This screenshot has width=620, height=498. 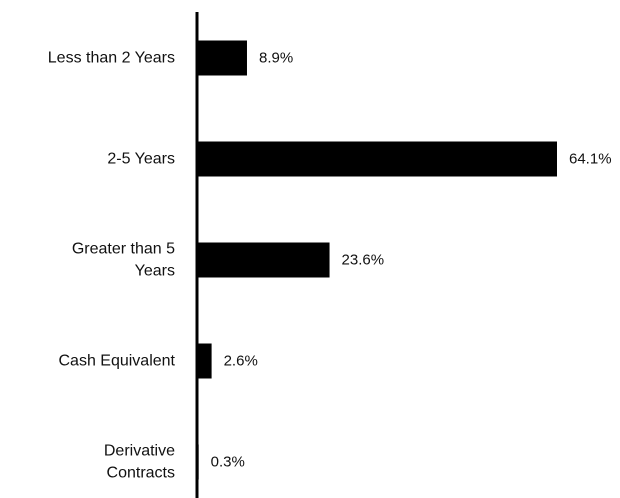 What do you see at coordinates (276, 58) in the screenshot?
I see `data-label-1: 8.9%` at bounding box center [276, 58].